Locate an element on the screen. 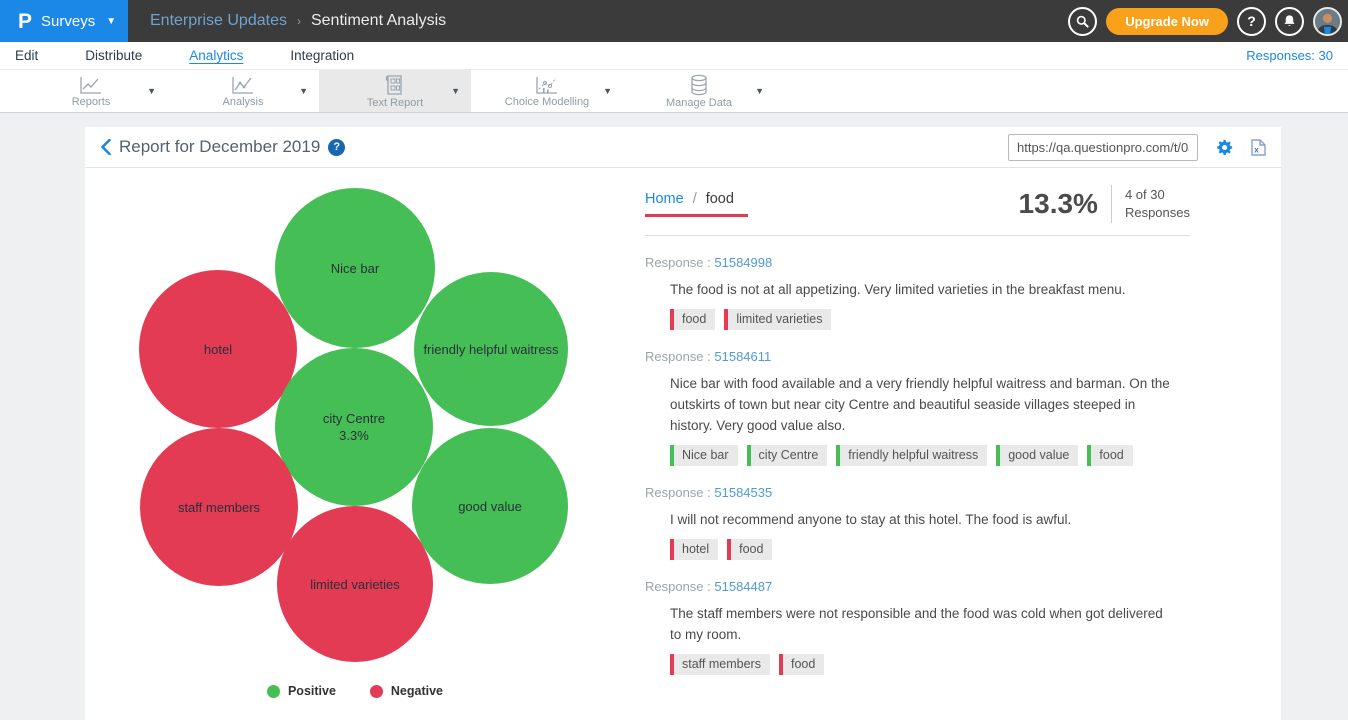 Image resolution: width=1348 pixels, height=720 pixels. bubble-label: staff members is located at coordinates (219, 507).